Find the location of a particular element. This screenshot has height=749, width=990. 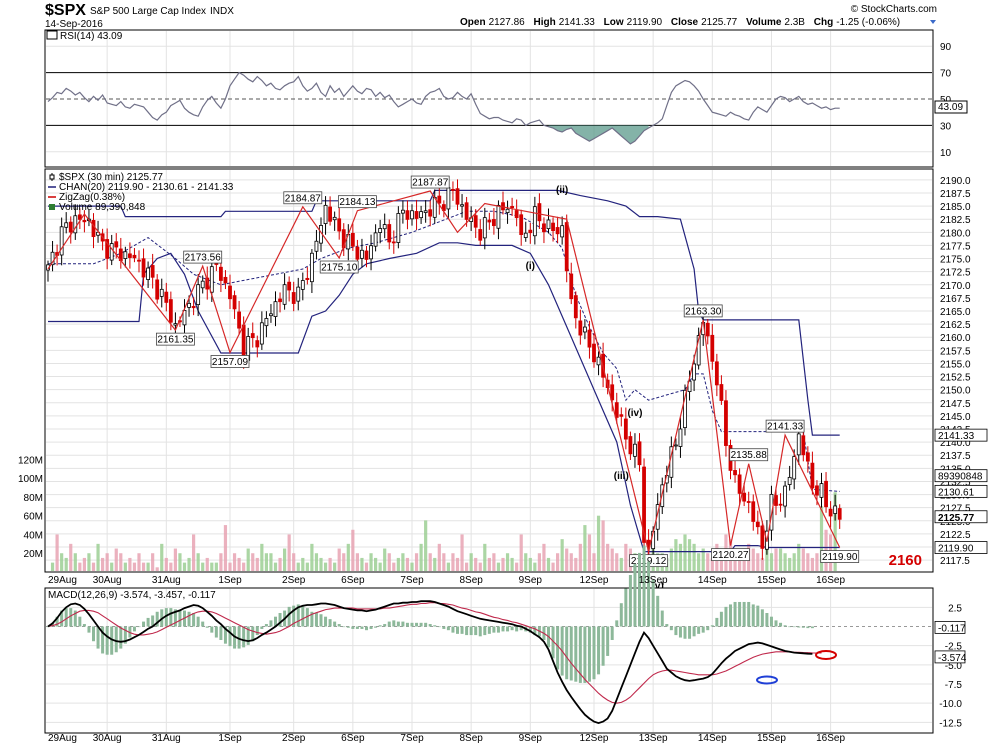

macd-tick-label: -12.5 is located at coordinates (950, 723).